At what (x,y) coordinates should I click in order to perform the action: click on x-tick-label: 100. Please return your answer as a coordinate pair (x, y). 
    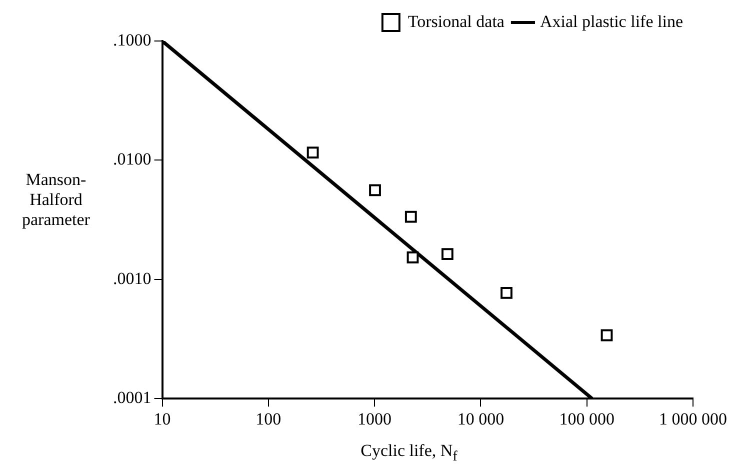
    Looking at the image, I should click on (269, 418).